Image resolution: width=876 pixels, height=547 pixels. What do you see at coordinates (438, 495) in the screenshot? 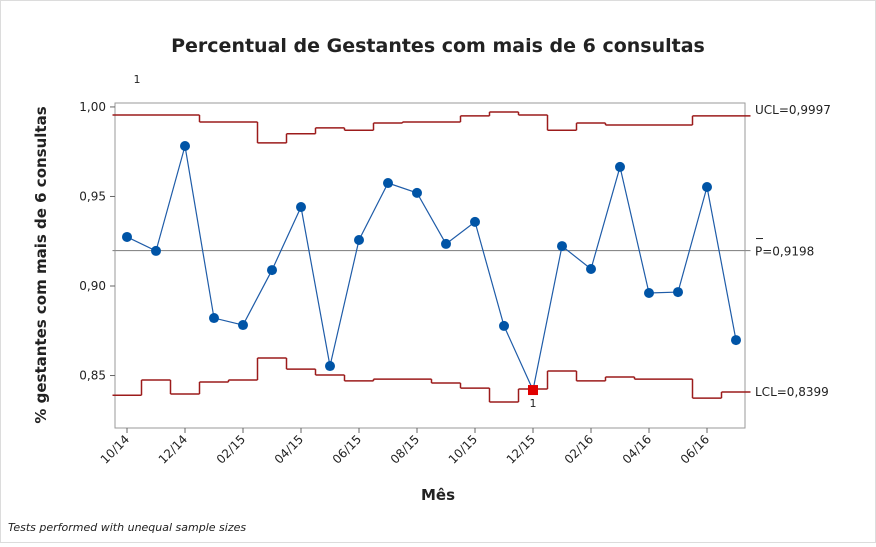
I see `x-axis-label: Mês` at bounding box center [438, 495].